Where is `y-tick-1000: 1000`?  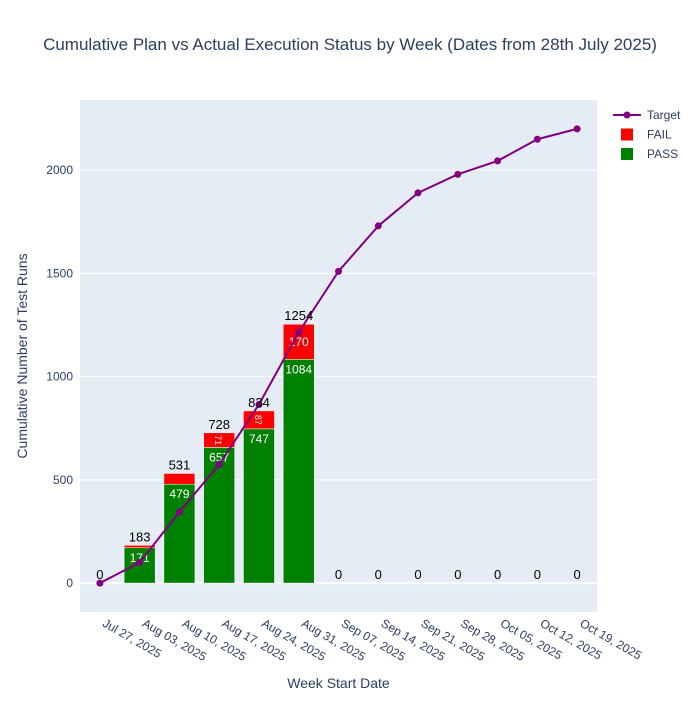 y-tick-1000: 1000 is located at coordinates (59, 377).